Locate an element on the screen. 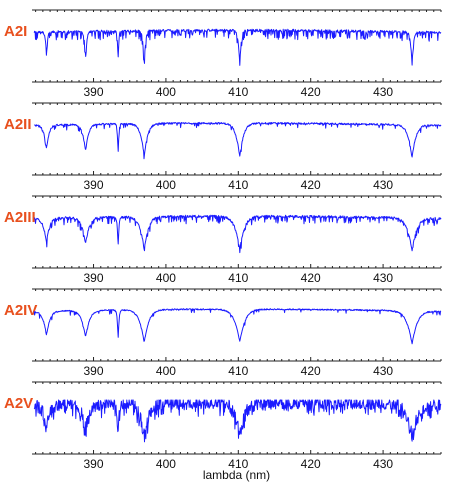 The image size is (450, 488). tick-label-a2iv-390: 390 is located at coordinates (94, 371).